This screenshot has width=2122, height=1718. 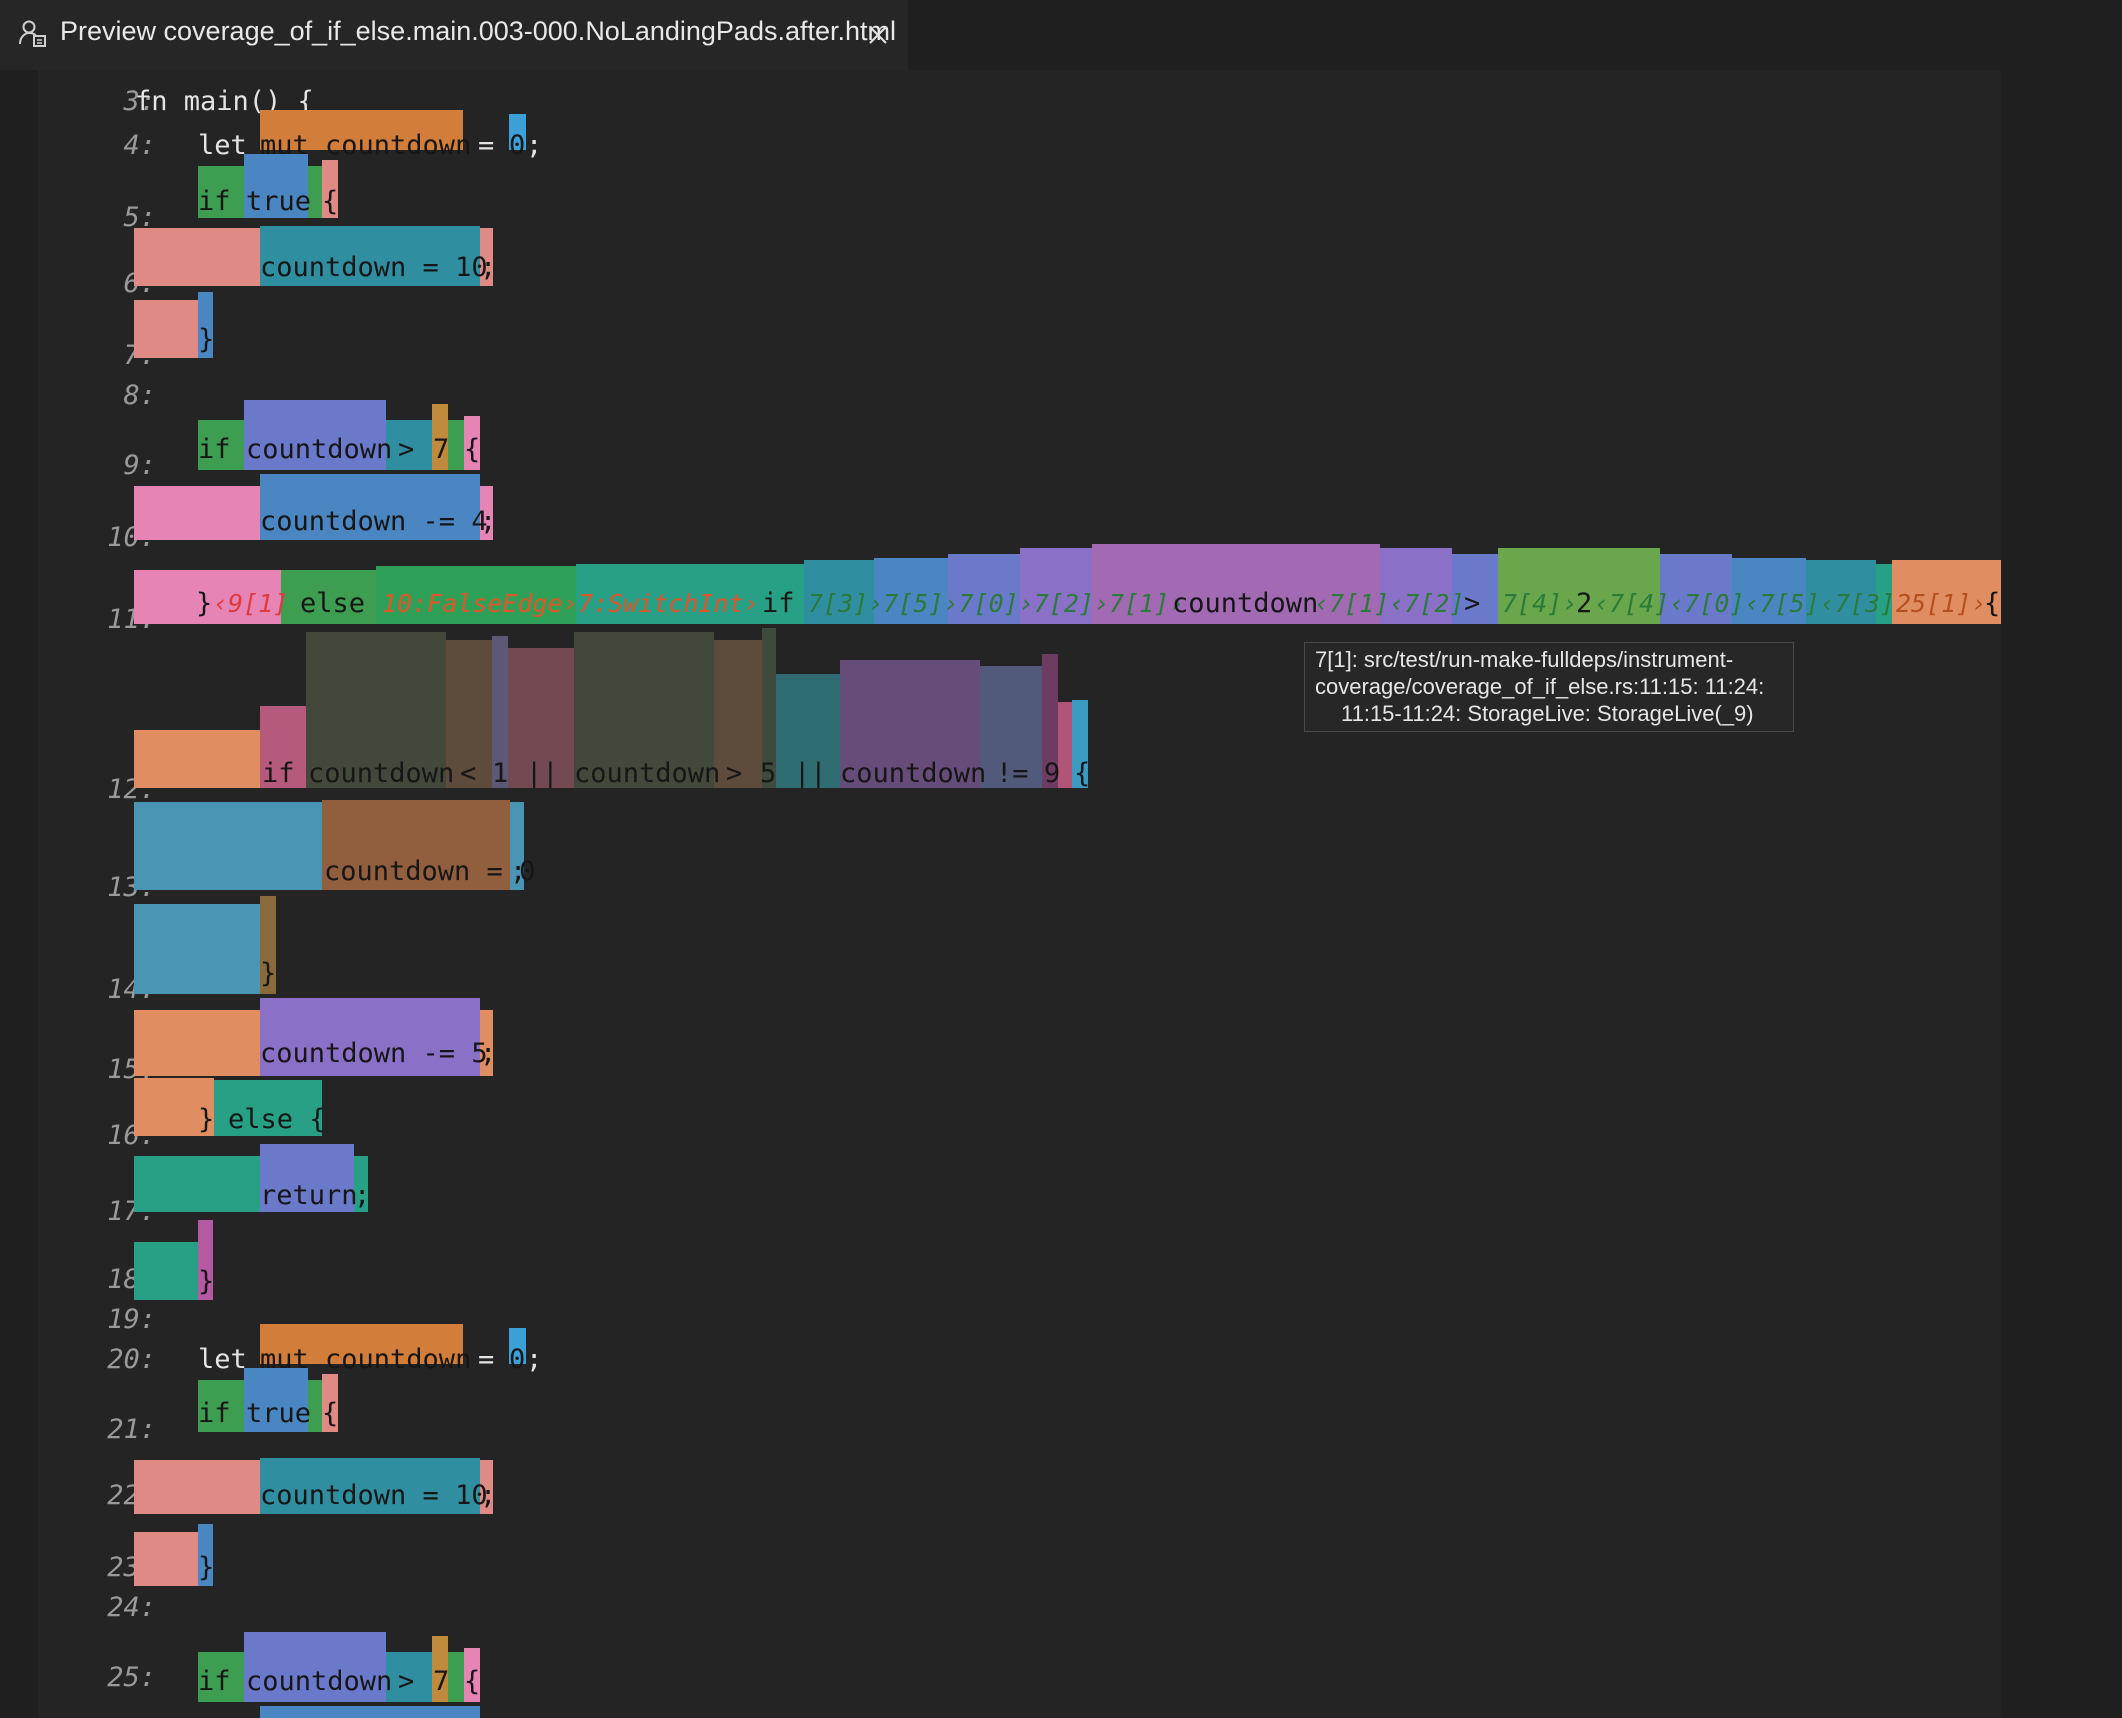 What do you see at coordinates (131, 1319) in the screenshot?
I see `line-number: 19:` at bounding box center [131, 1319].